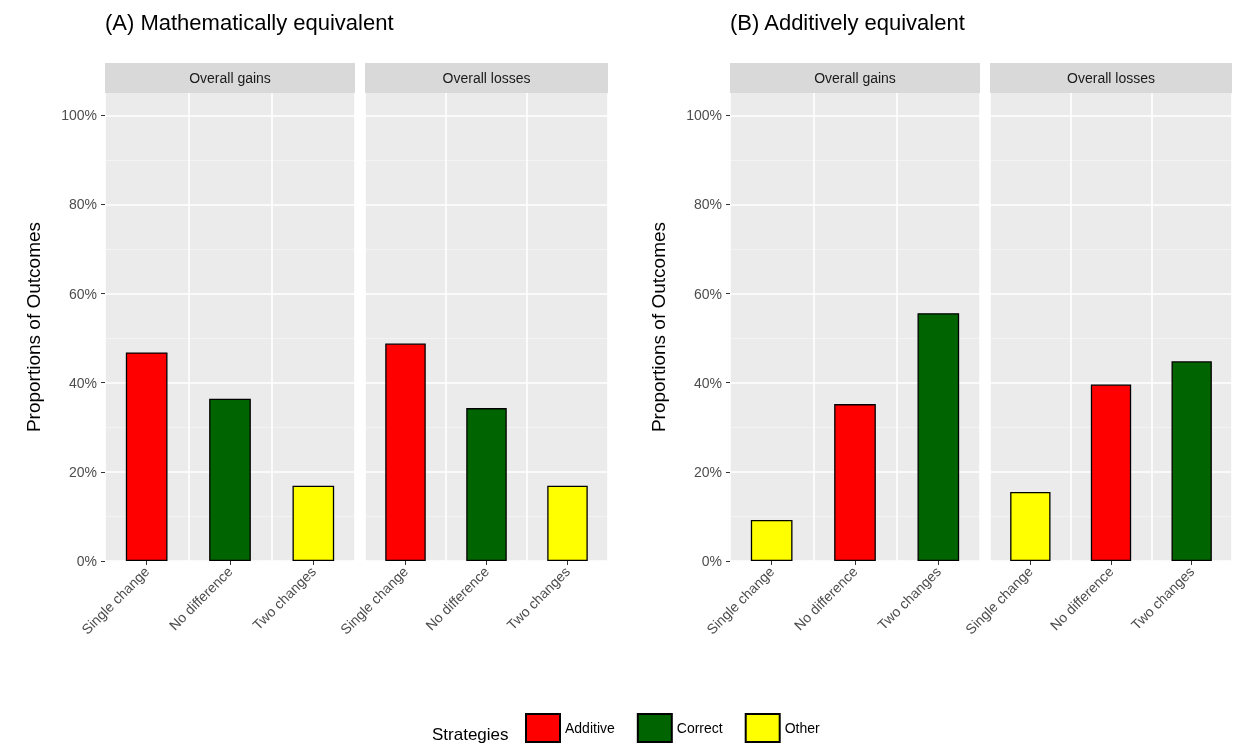 This screenshot has width=1235, height=750. Describe the element at coordinates (249, 22) in the screenshot. I see `chart-title: (A) Mathematically equivalent` at that location.